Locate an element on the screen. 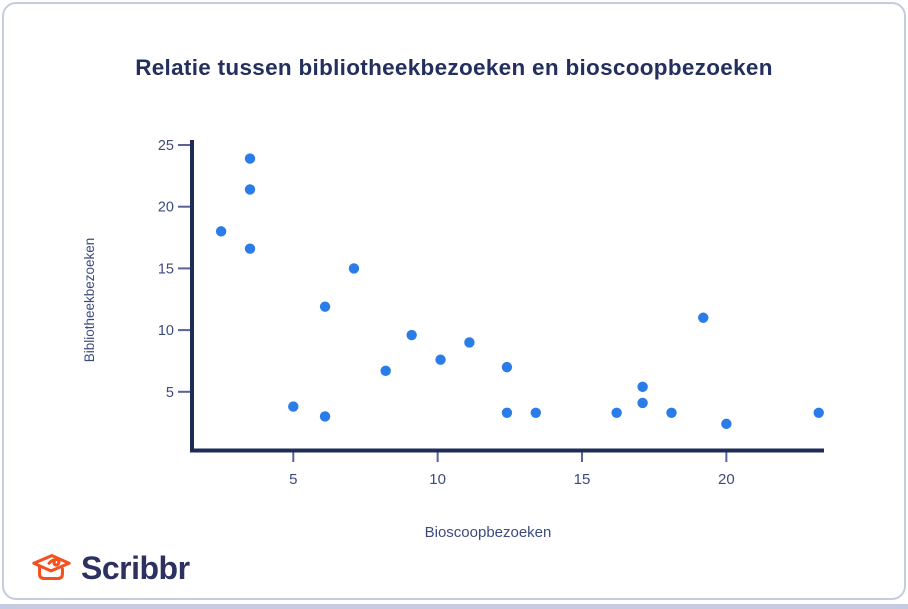  graduation-cap-icon is located at coordinates (51, 567).